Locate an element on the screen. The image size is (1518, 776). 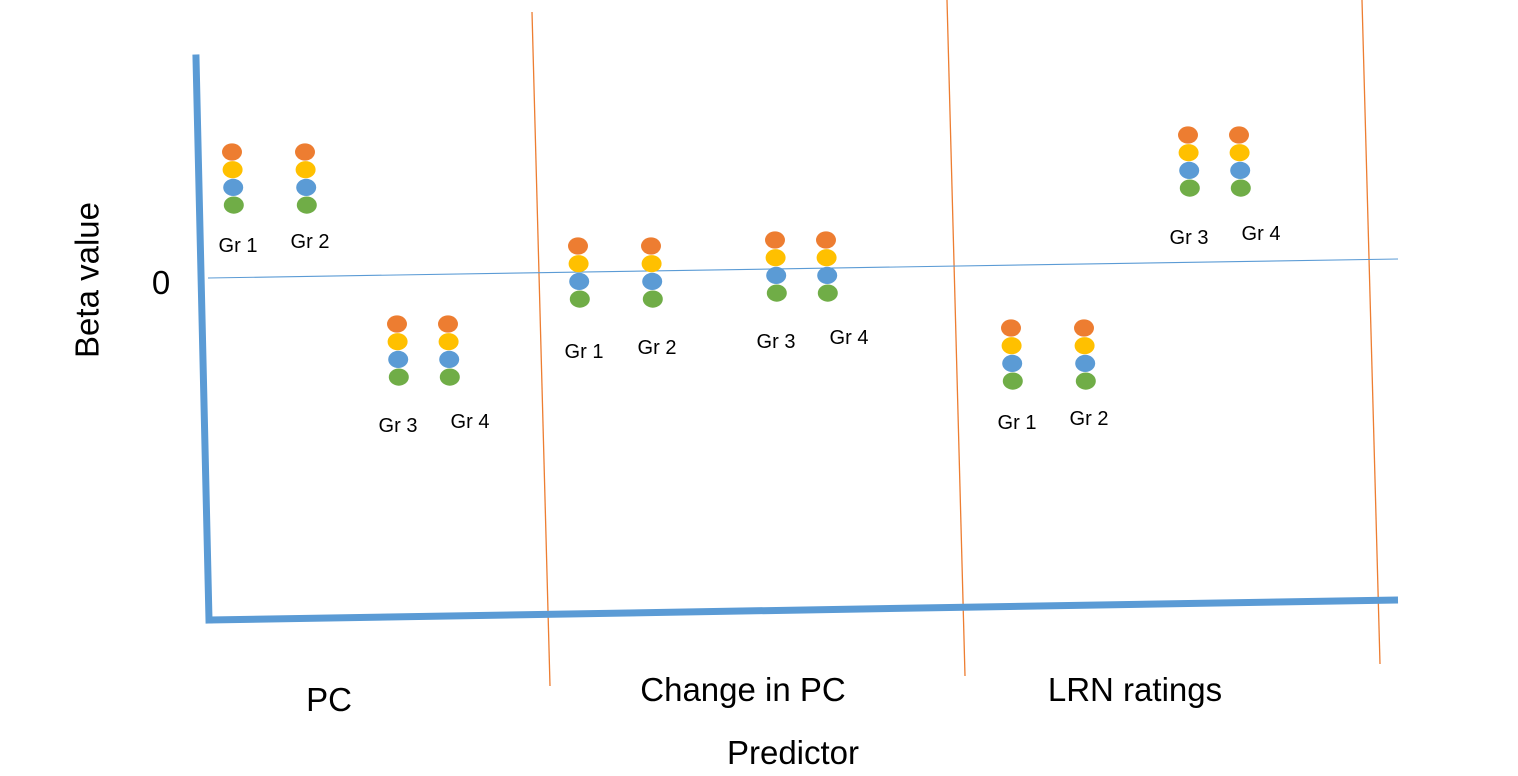
group-3-2: Gr 2 is located at coordinates (1089, 374).